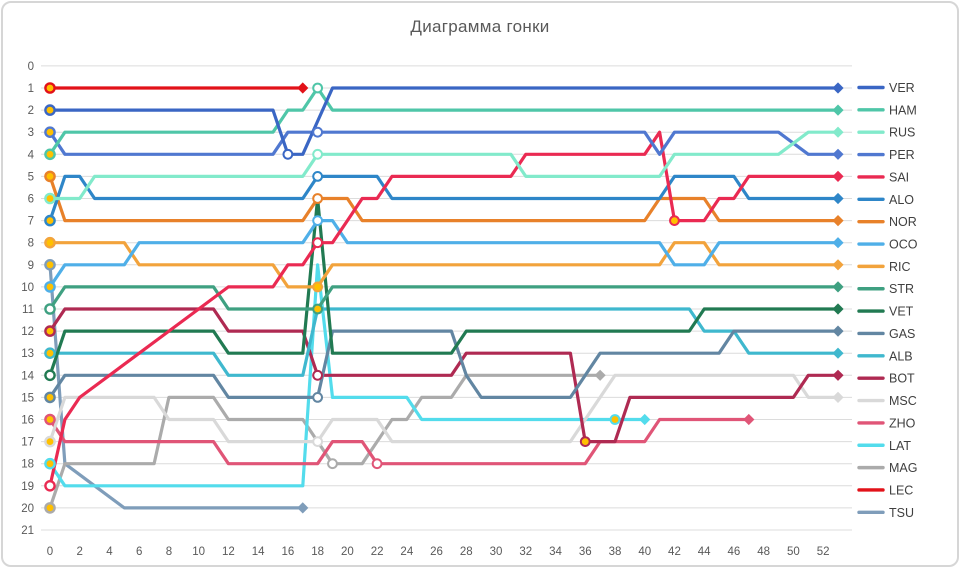 The height and width of the screenshot is (571, 960). I want to click on legend-item-ZHO: ZHO, so click(886, 423).